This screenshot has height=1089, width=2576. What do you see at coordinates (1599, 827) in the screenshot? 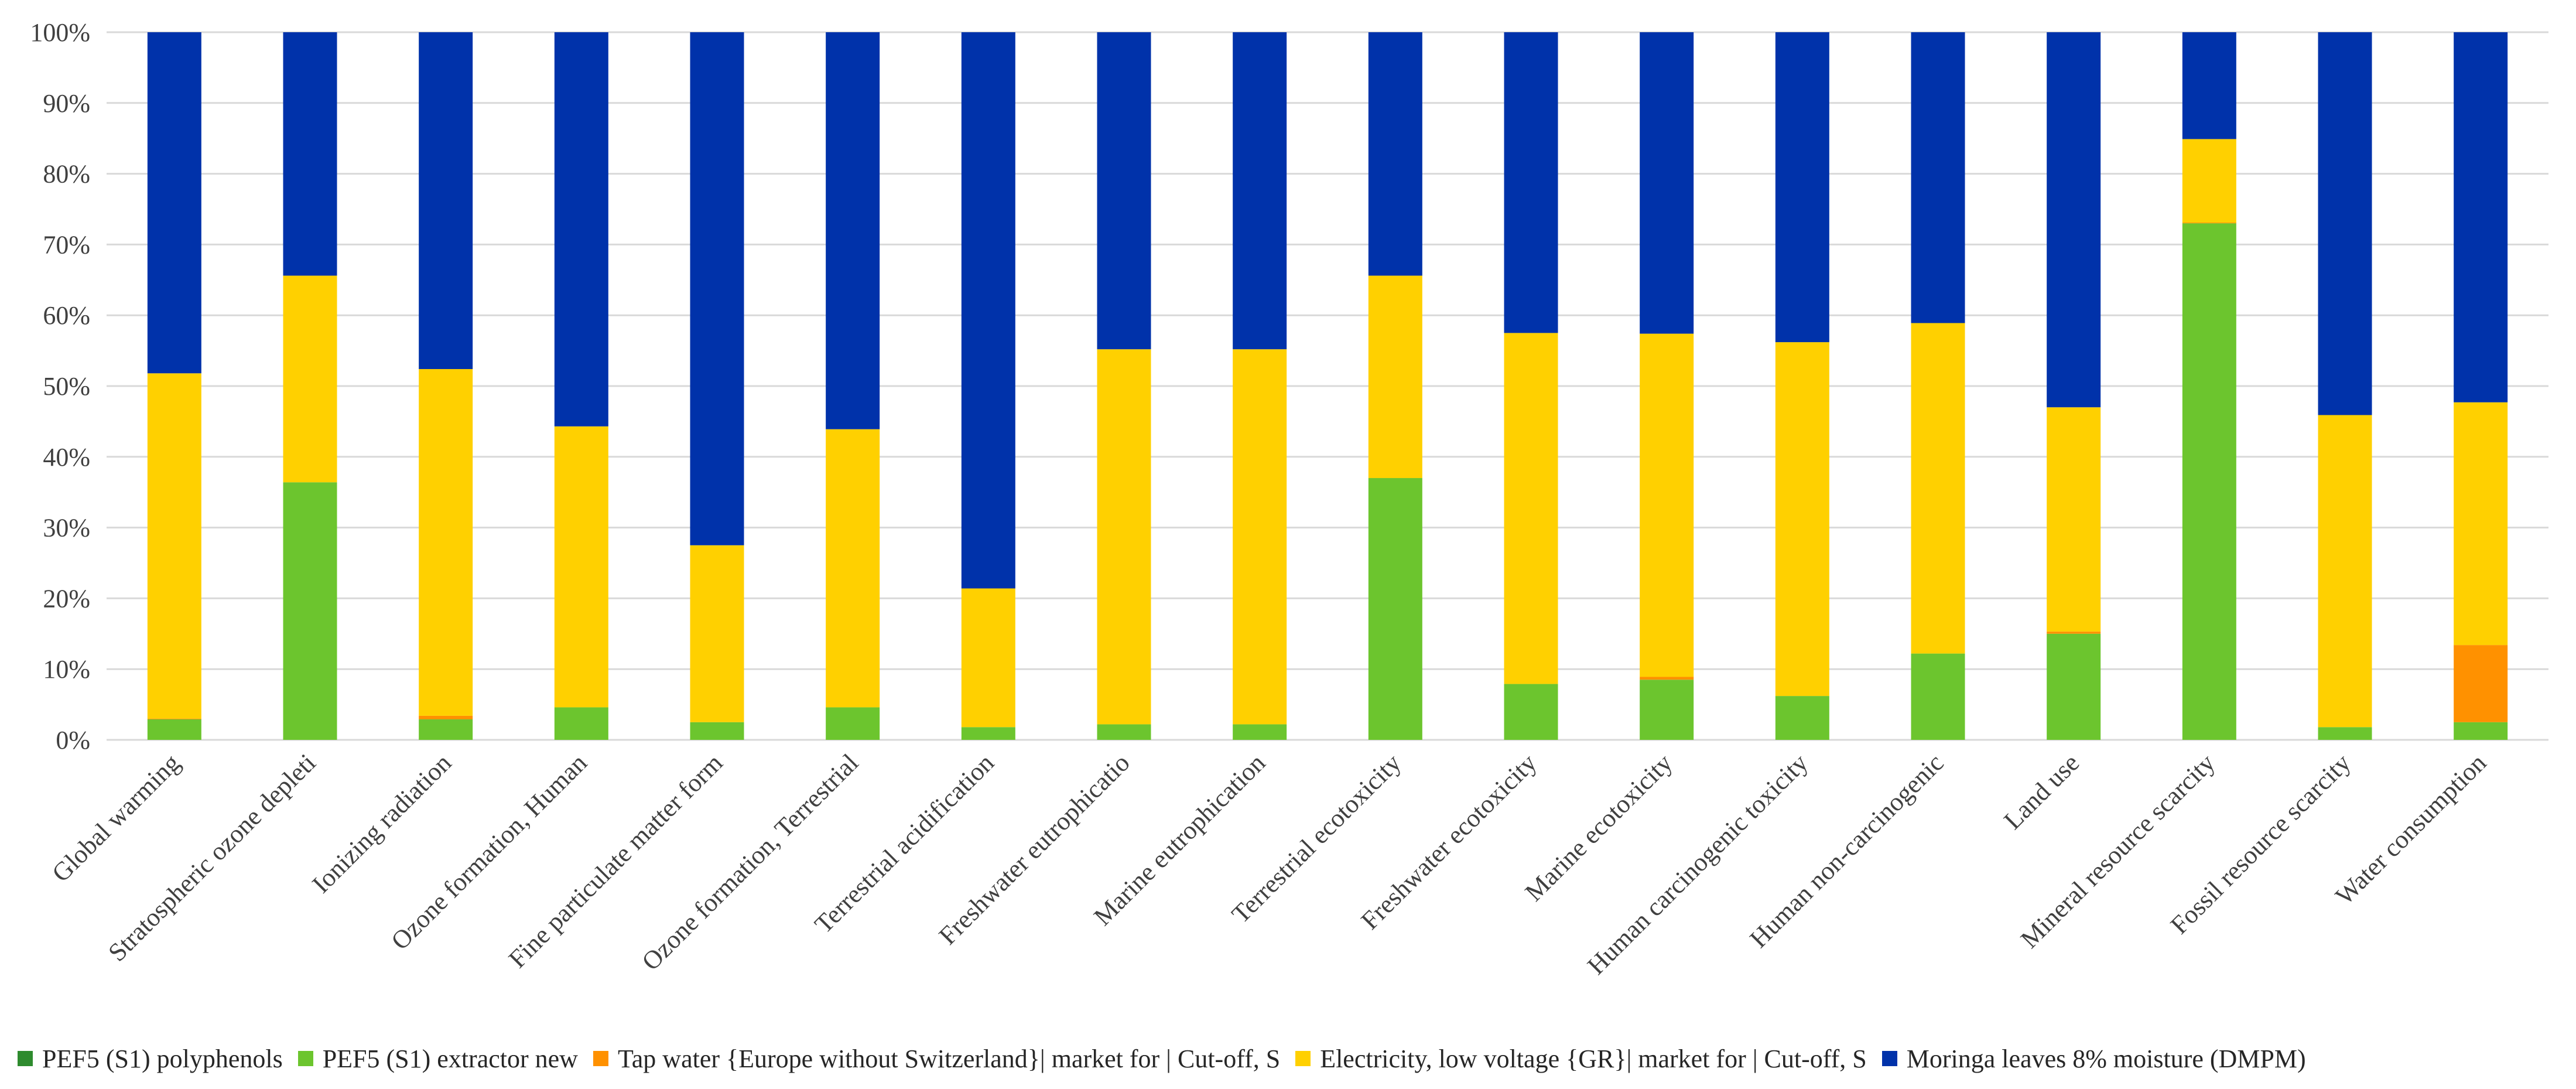
I see `x-tick-label: Marine ecotoxicity` at bounding box center [1599, 827].